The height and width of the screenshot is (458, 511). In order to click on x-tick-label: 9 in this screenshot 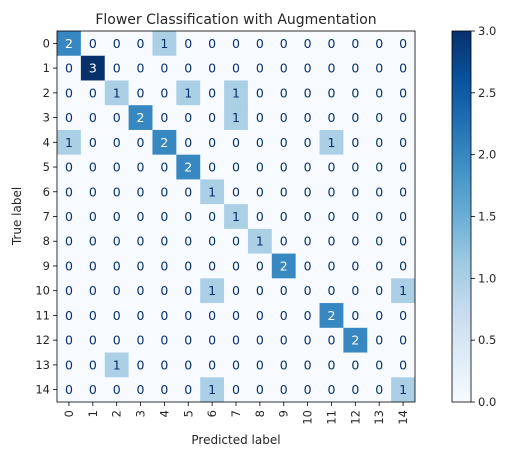, I will do `click(284, 413)`.